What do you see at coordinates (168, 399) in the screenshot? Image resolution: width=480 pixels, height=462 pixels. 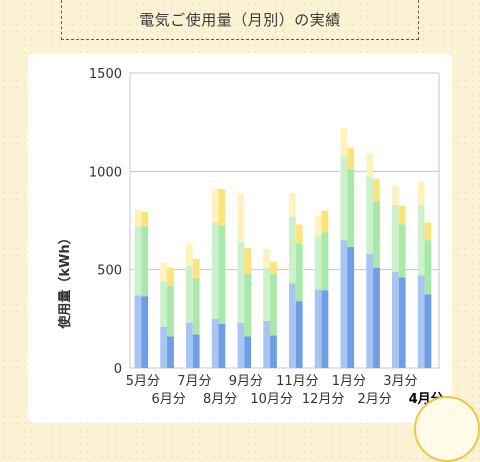 I see `x-tick-label: 6月分` at bounding box center [168, 399].